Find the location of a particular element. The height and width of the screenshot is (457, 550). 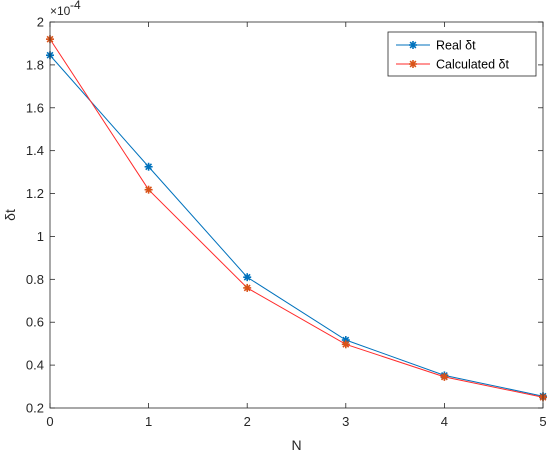

y-tick-label-6: 1.4 is located at coordinates (35, 150).